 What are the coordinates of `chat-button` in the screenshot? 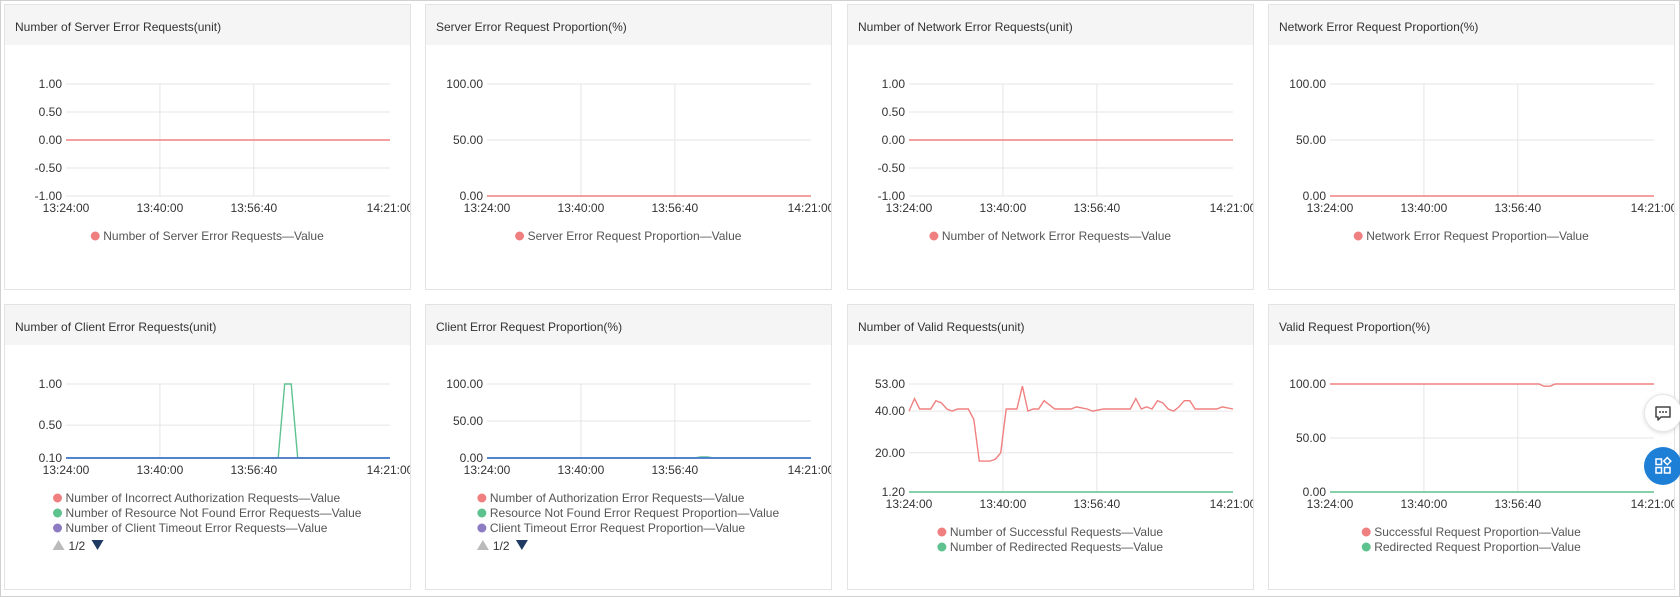 It's located at (1662, 413).